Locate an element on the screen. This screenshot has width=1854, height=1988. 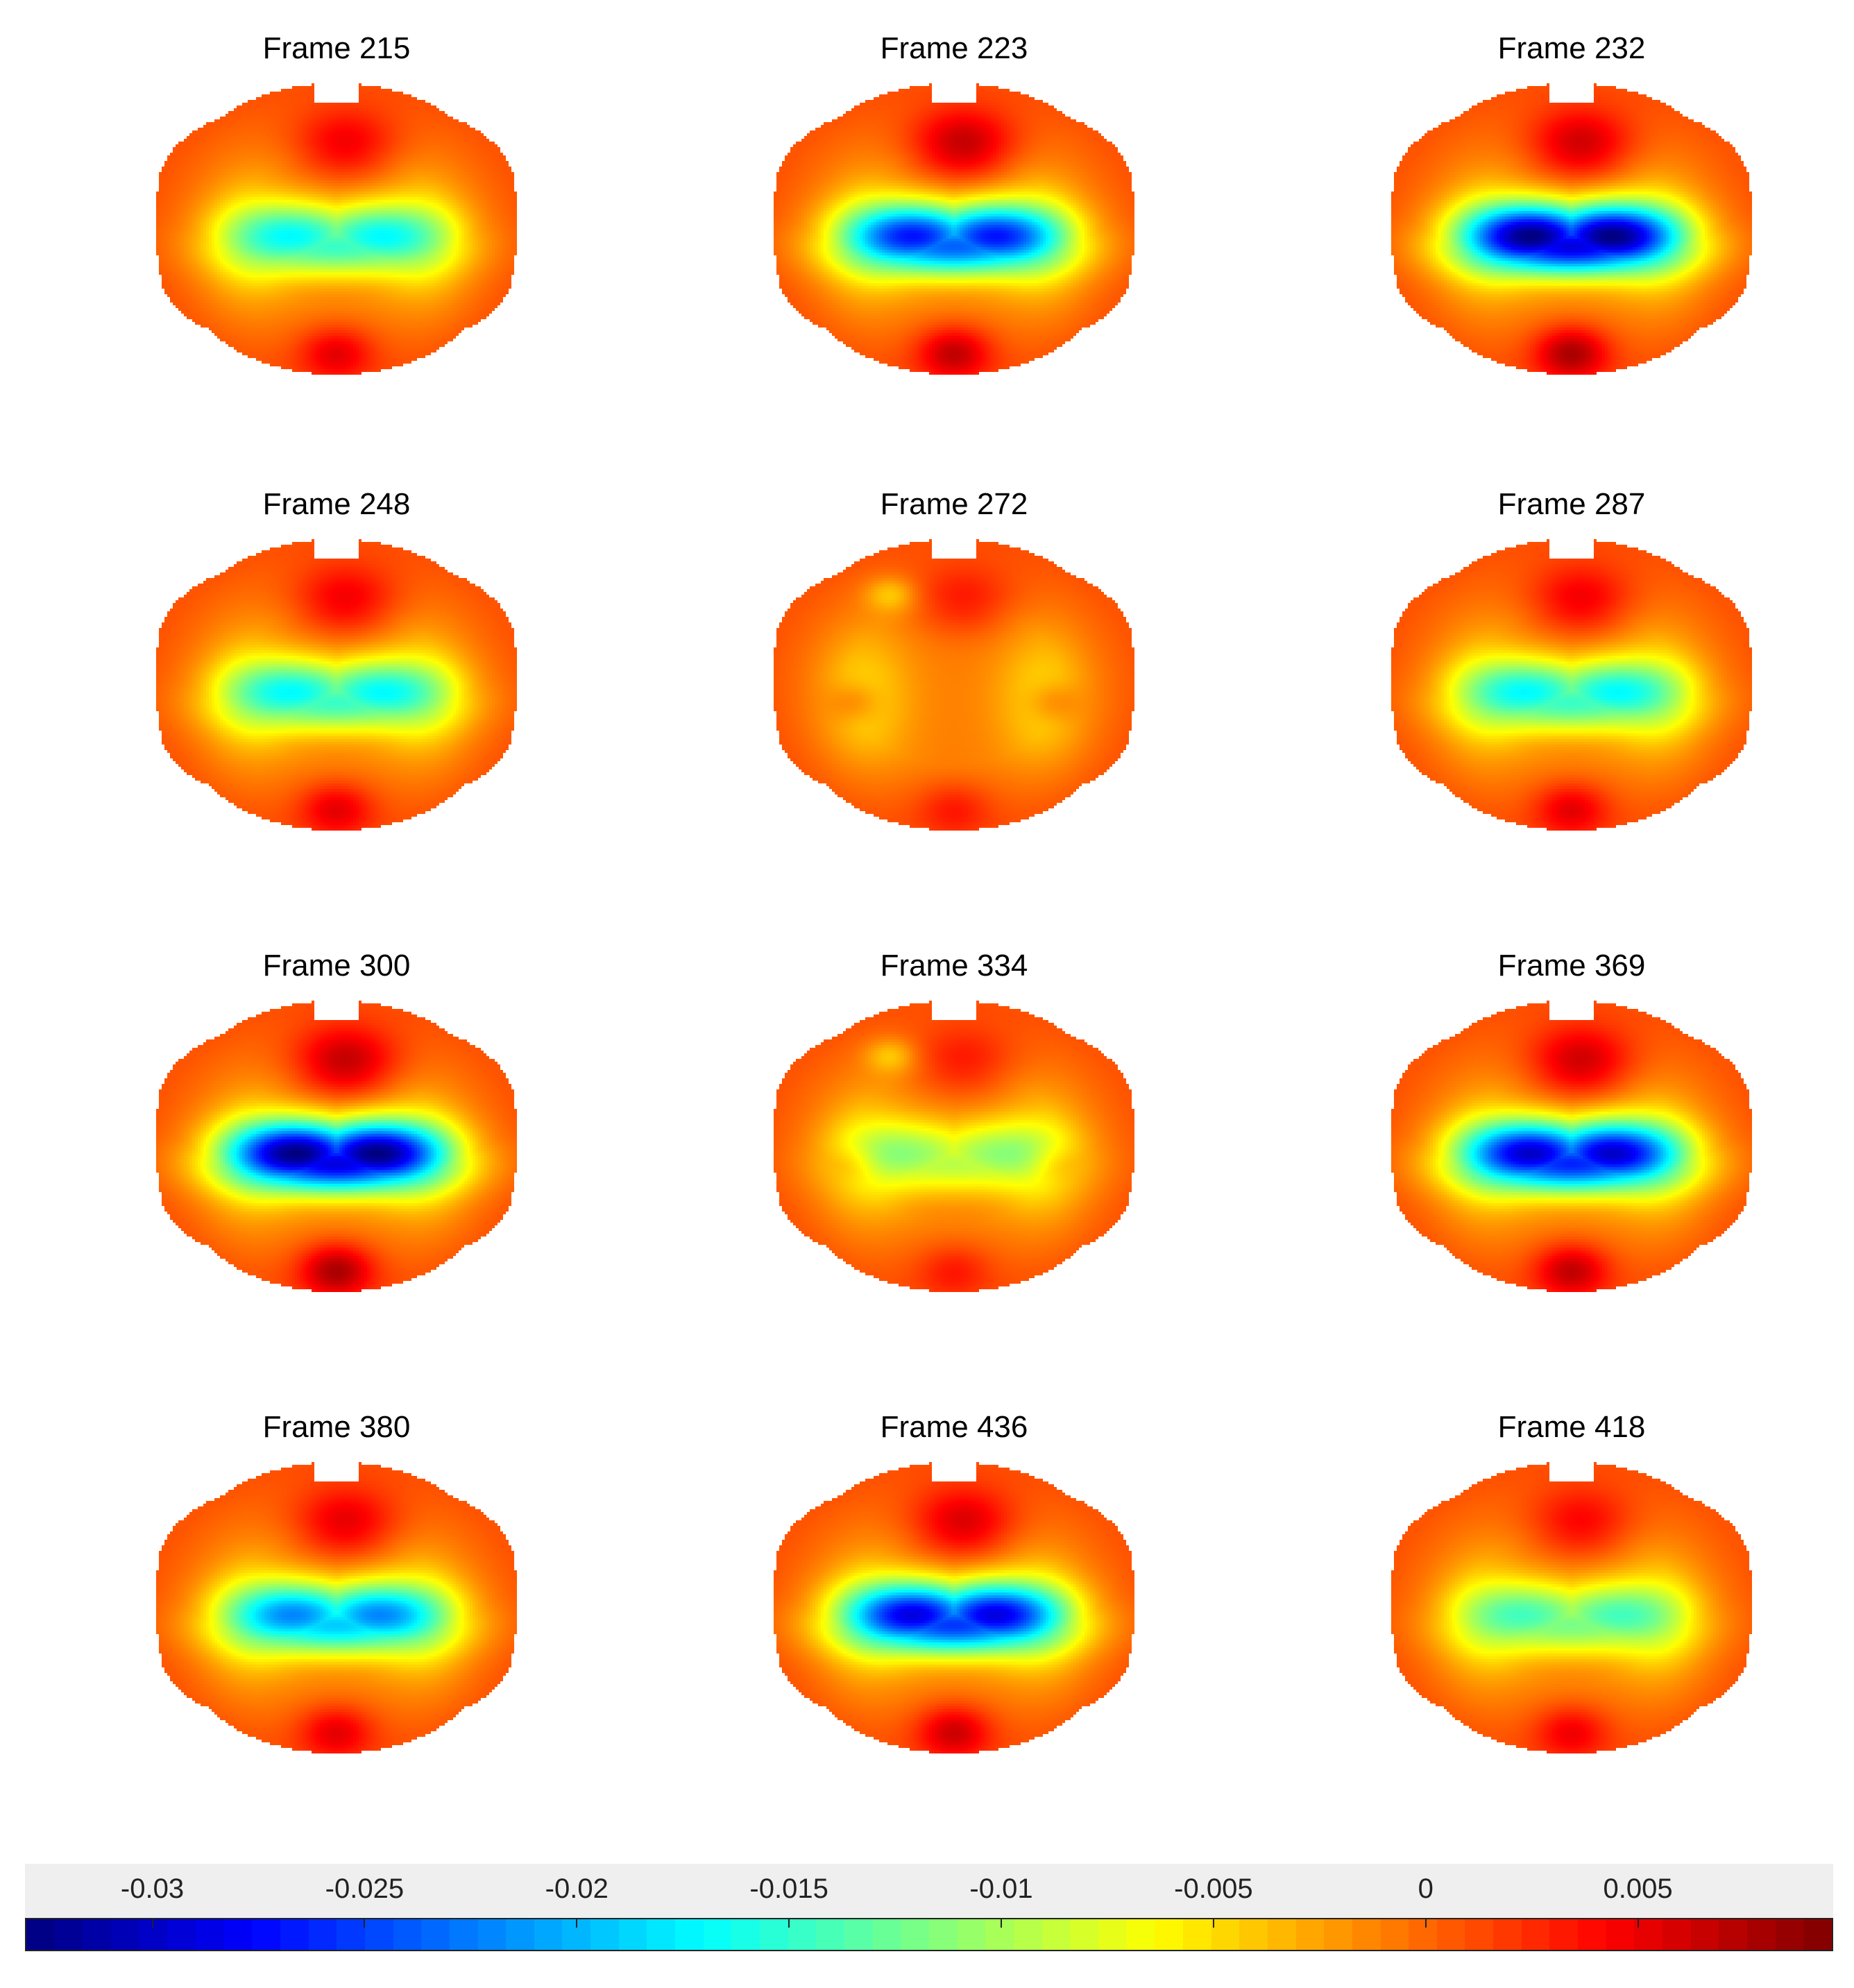
panel-title: Frame 223 is located at coordinates (954, 48).